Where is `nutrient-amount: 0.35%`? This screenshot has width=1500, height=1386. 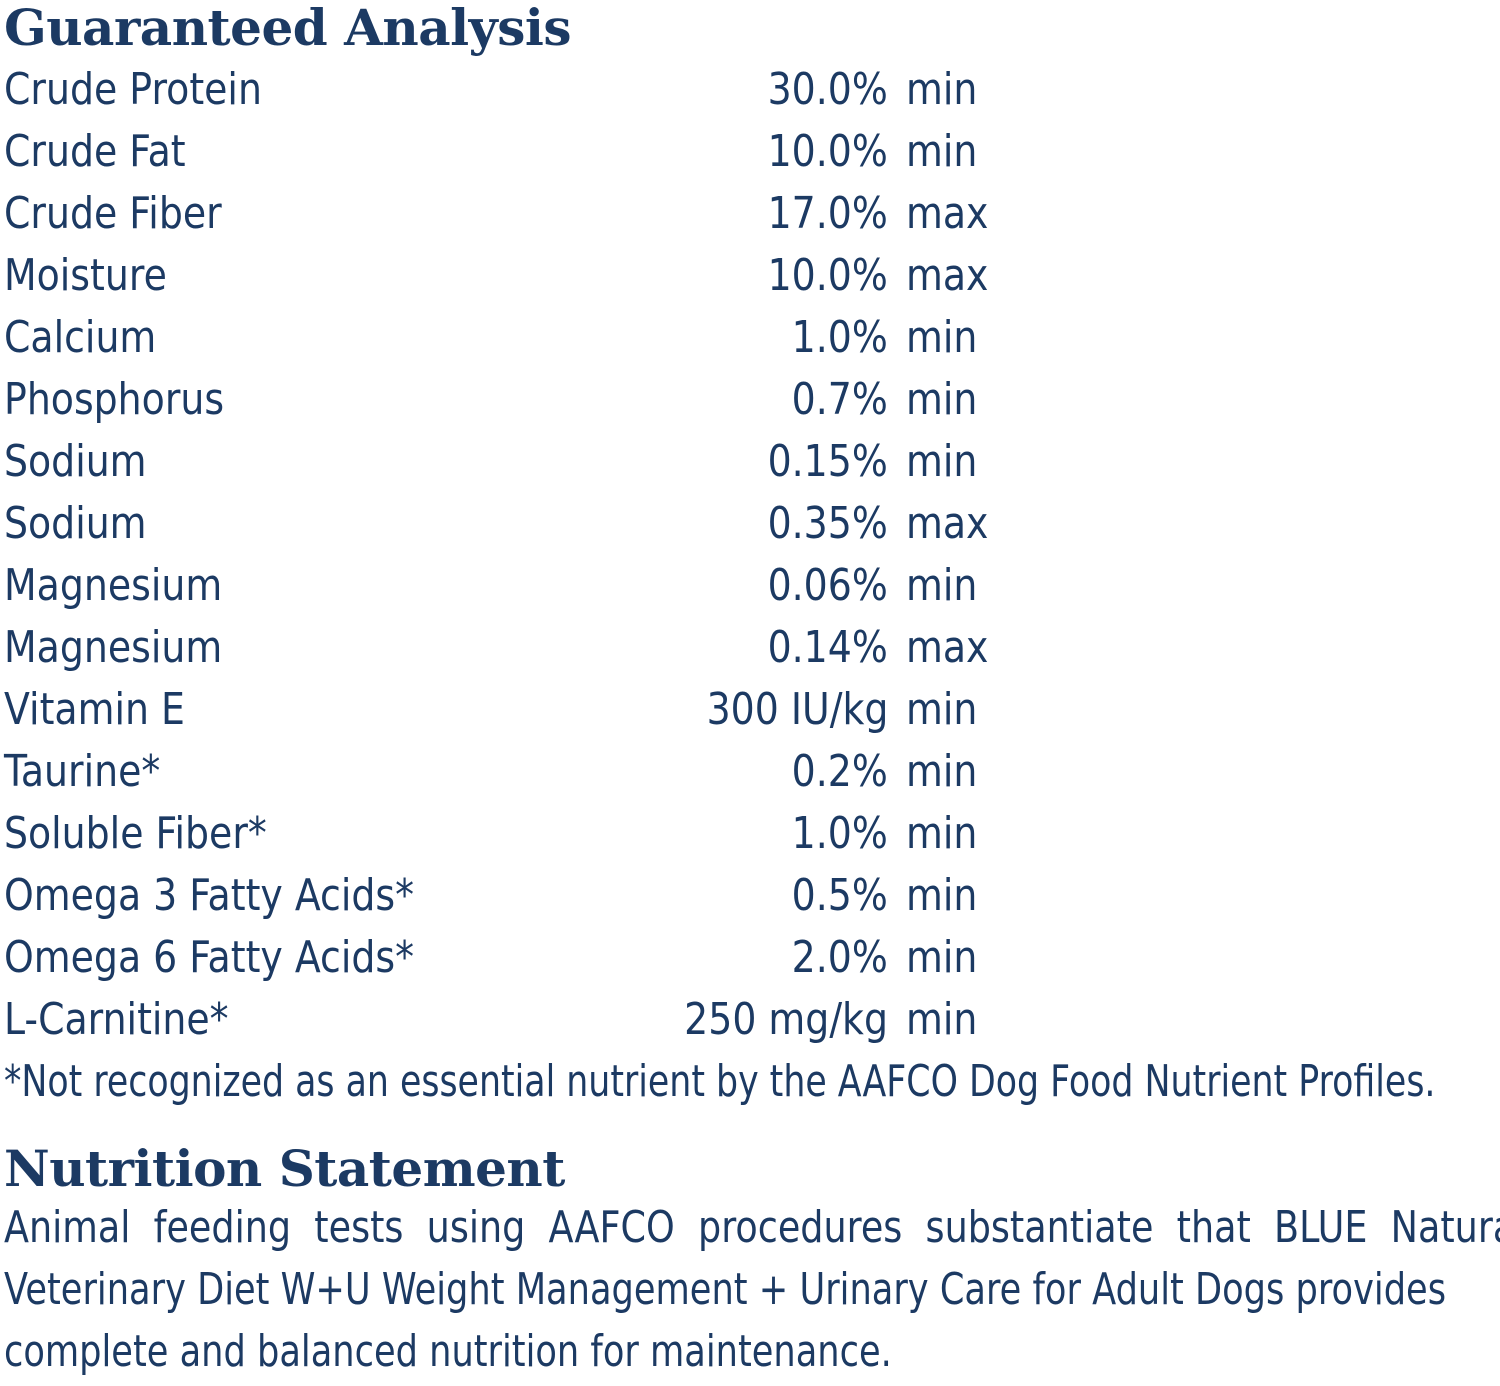
nutrient-amount: 0.35% is located at coordinates (827, 523).